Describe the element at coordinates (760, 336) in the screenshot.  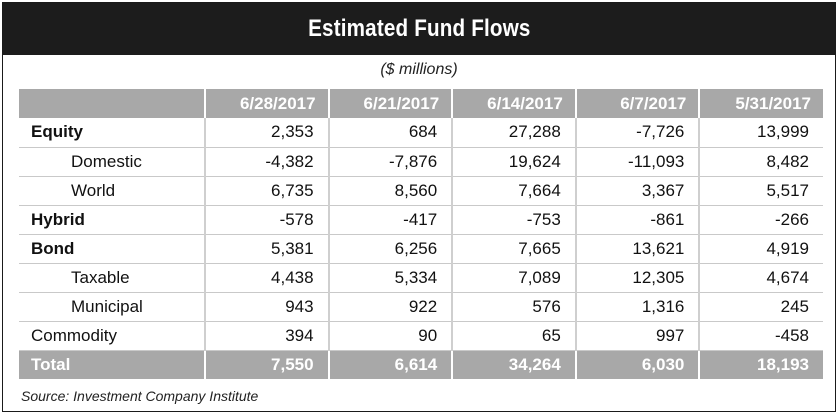
I see `value-cell: -458` at that location.